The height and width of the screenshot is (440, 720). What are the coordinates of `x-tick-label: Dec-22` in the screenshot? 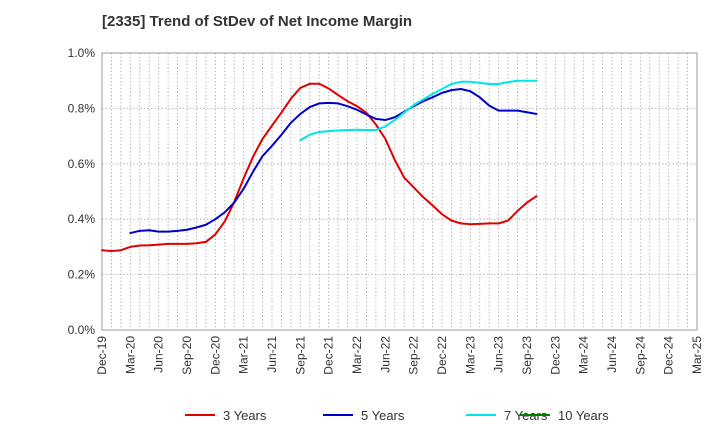 It's located at (442, 355).